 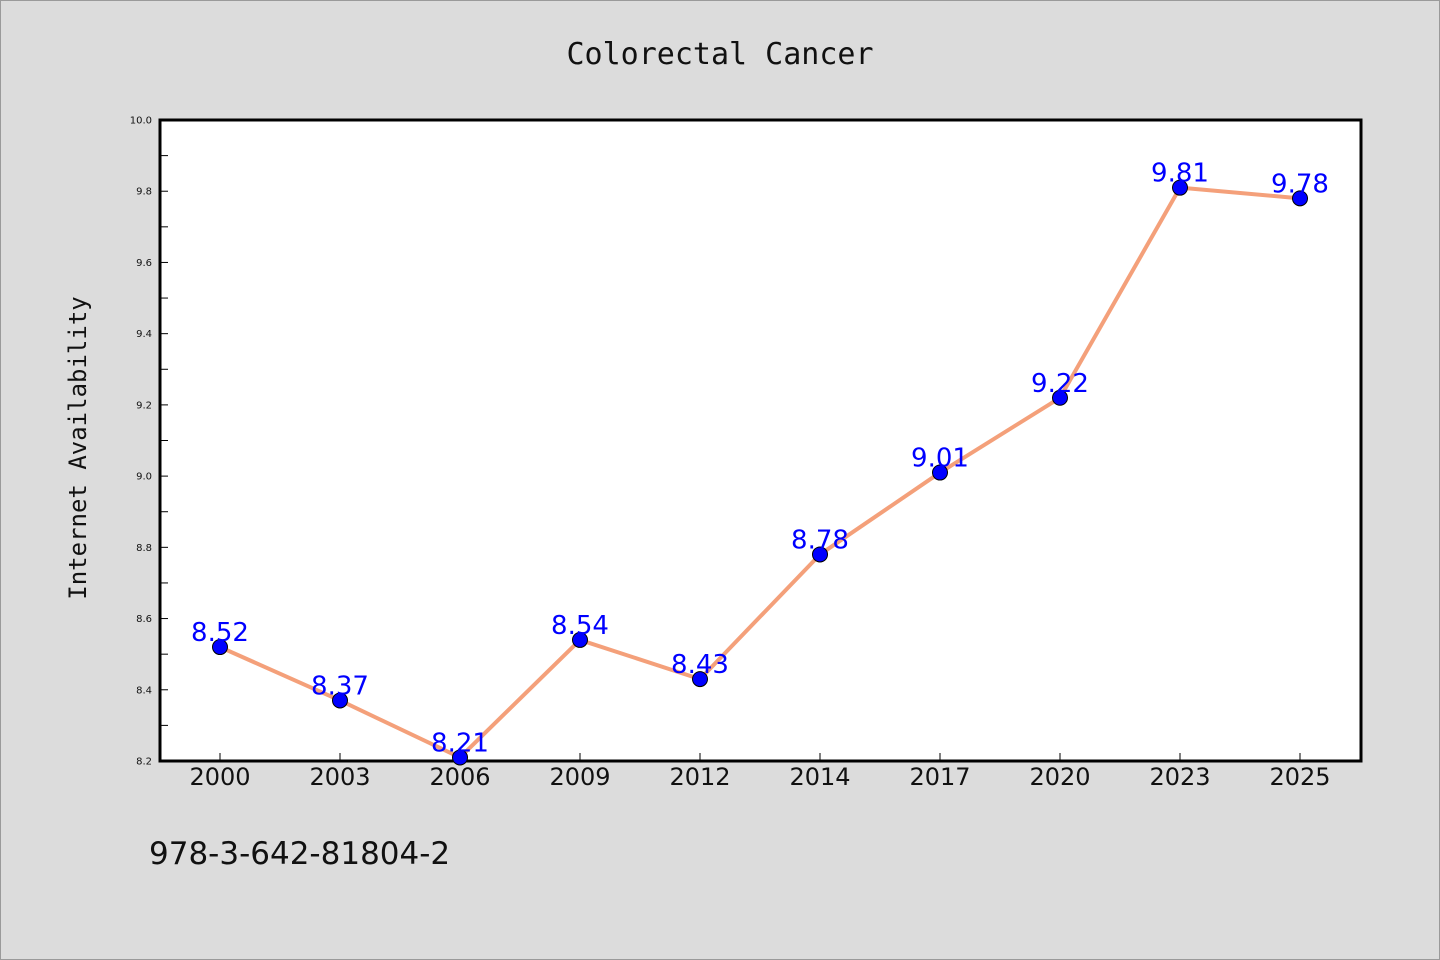 What do you see at coordinates (719, 54) in the screenshot?
I see `chart-title: Colorectal Cancer` at bounding box center [719, 54].